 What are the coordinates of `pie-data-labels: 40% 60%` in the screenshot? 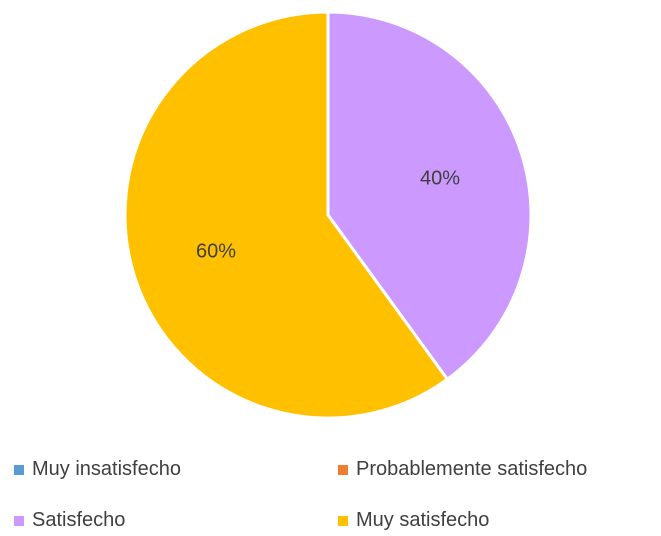 It's located at (328, 215).